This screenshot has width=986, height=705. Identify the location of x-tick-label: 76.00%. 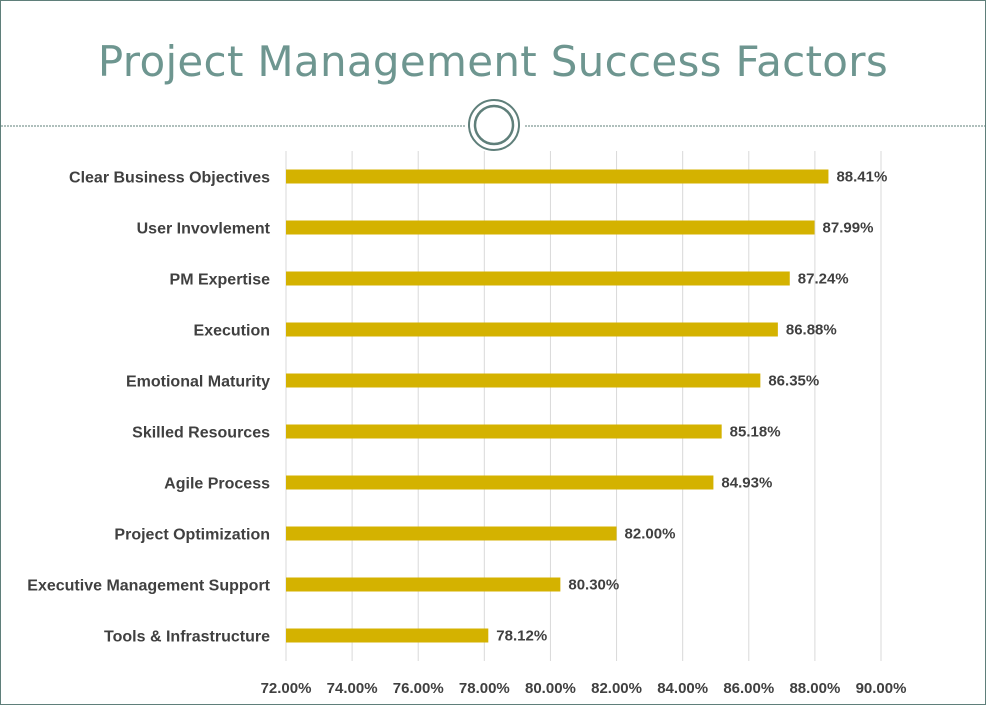
(418, 688).